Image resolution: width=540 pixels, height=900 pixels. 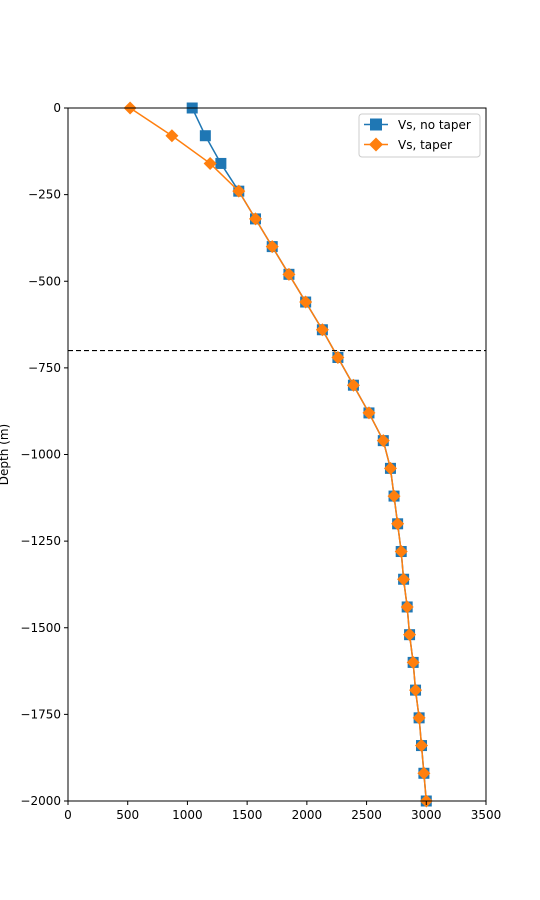 I want to click on legend: Vs, no taper Vs, taper, so click(x=419, y=135).